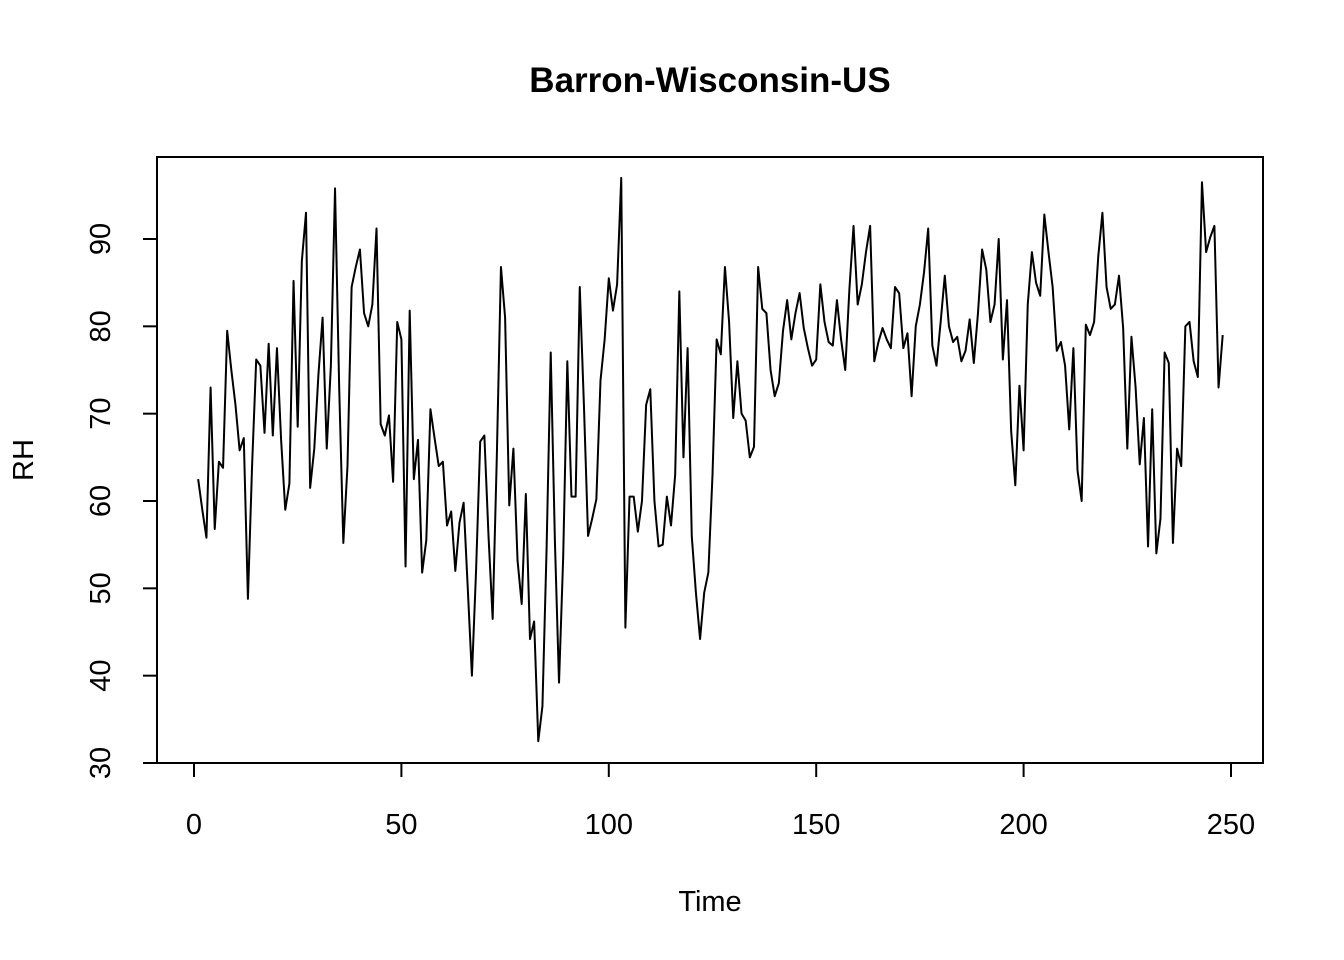  Describe the element at coordinates (720, 801) in the screenshot. I see `x-axis: 0 50 100 150 200 250` at that location.